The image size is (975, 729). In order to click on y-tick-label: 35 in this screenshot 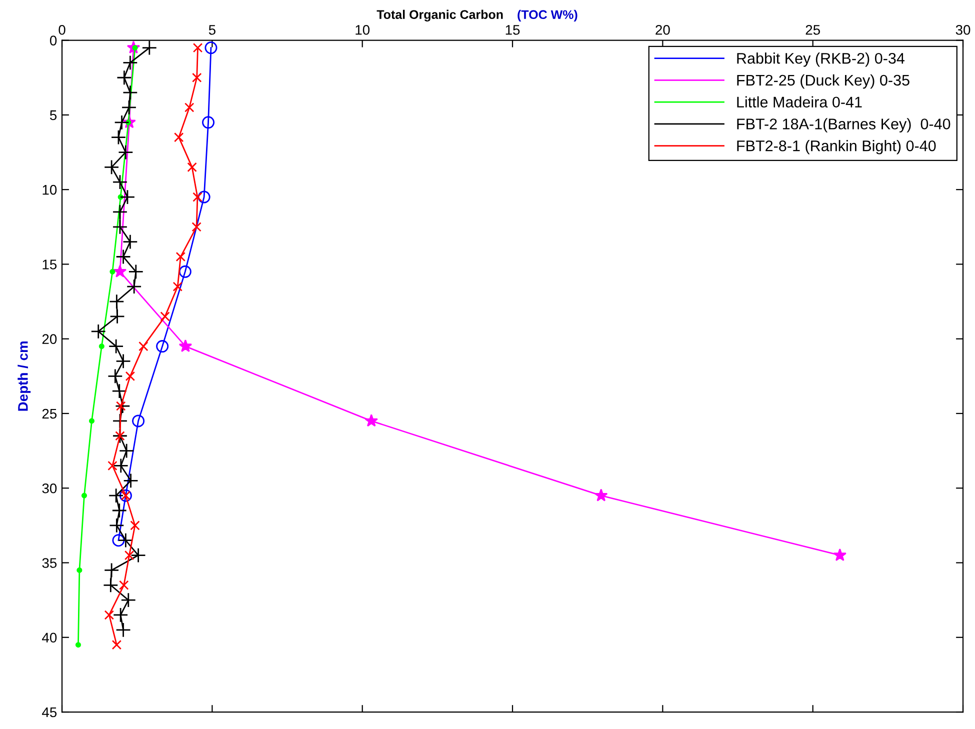, I will do `click(49, 563)`.